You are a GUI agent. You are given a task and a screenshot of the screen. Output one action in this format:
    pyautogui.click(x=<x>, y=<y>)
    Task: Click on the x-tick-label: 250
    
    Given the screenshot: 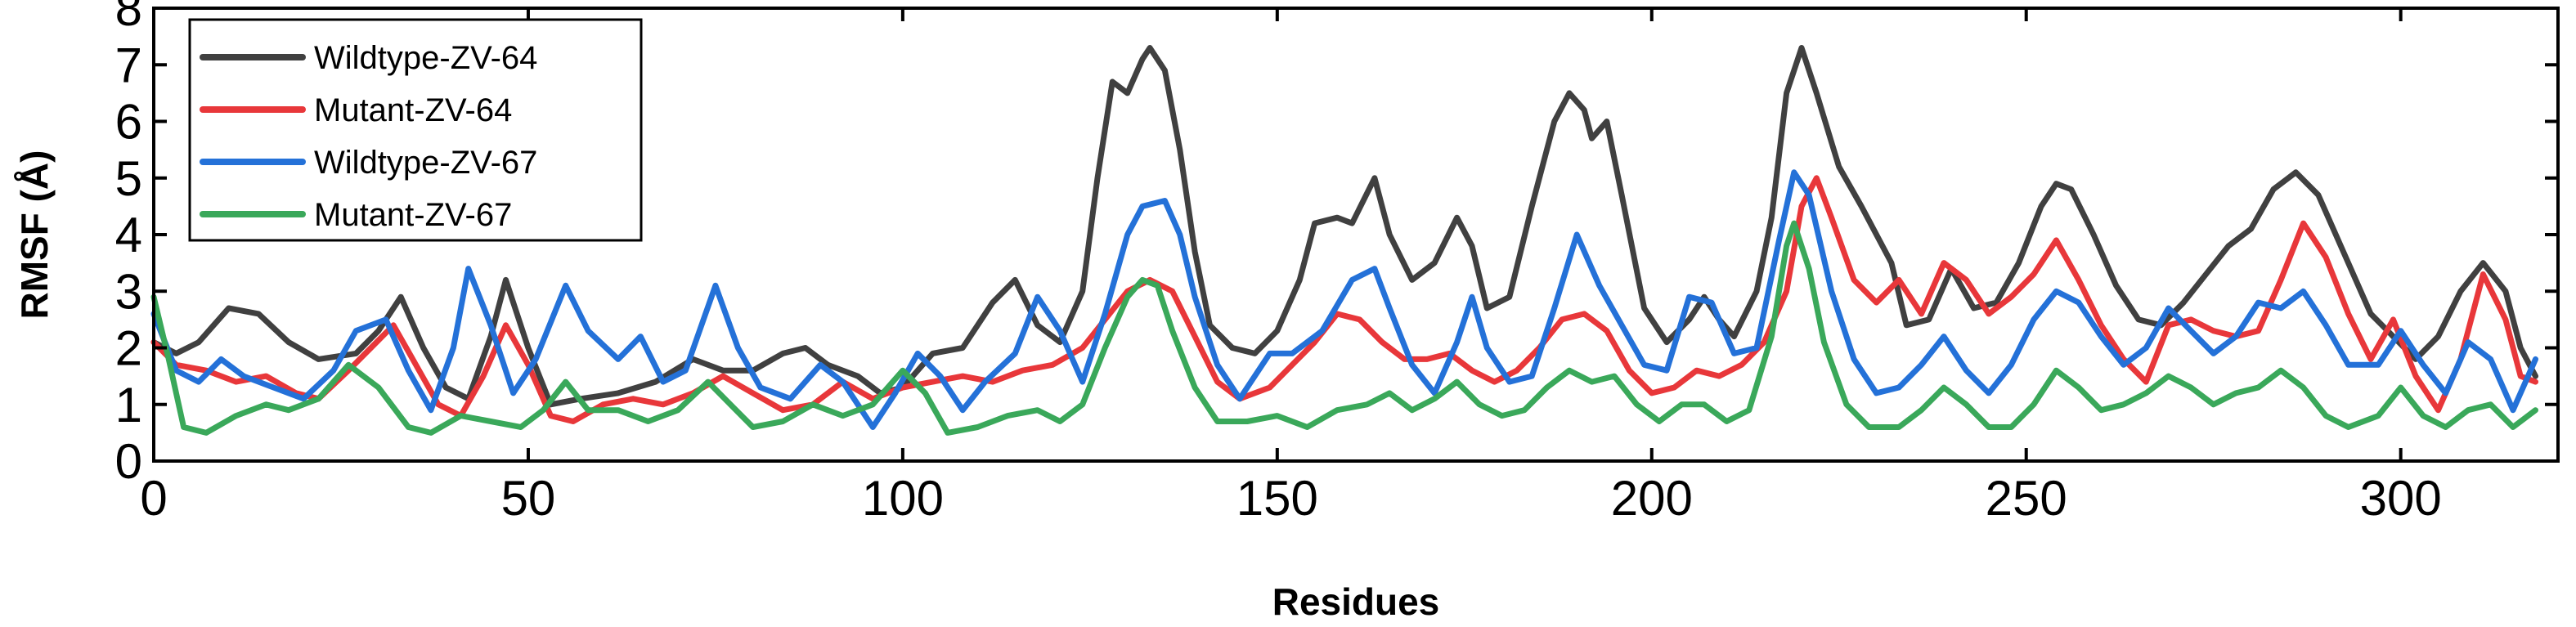 What is the action you would take?
    pyautogui.click(x=2027, y=498)
    